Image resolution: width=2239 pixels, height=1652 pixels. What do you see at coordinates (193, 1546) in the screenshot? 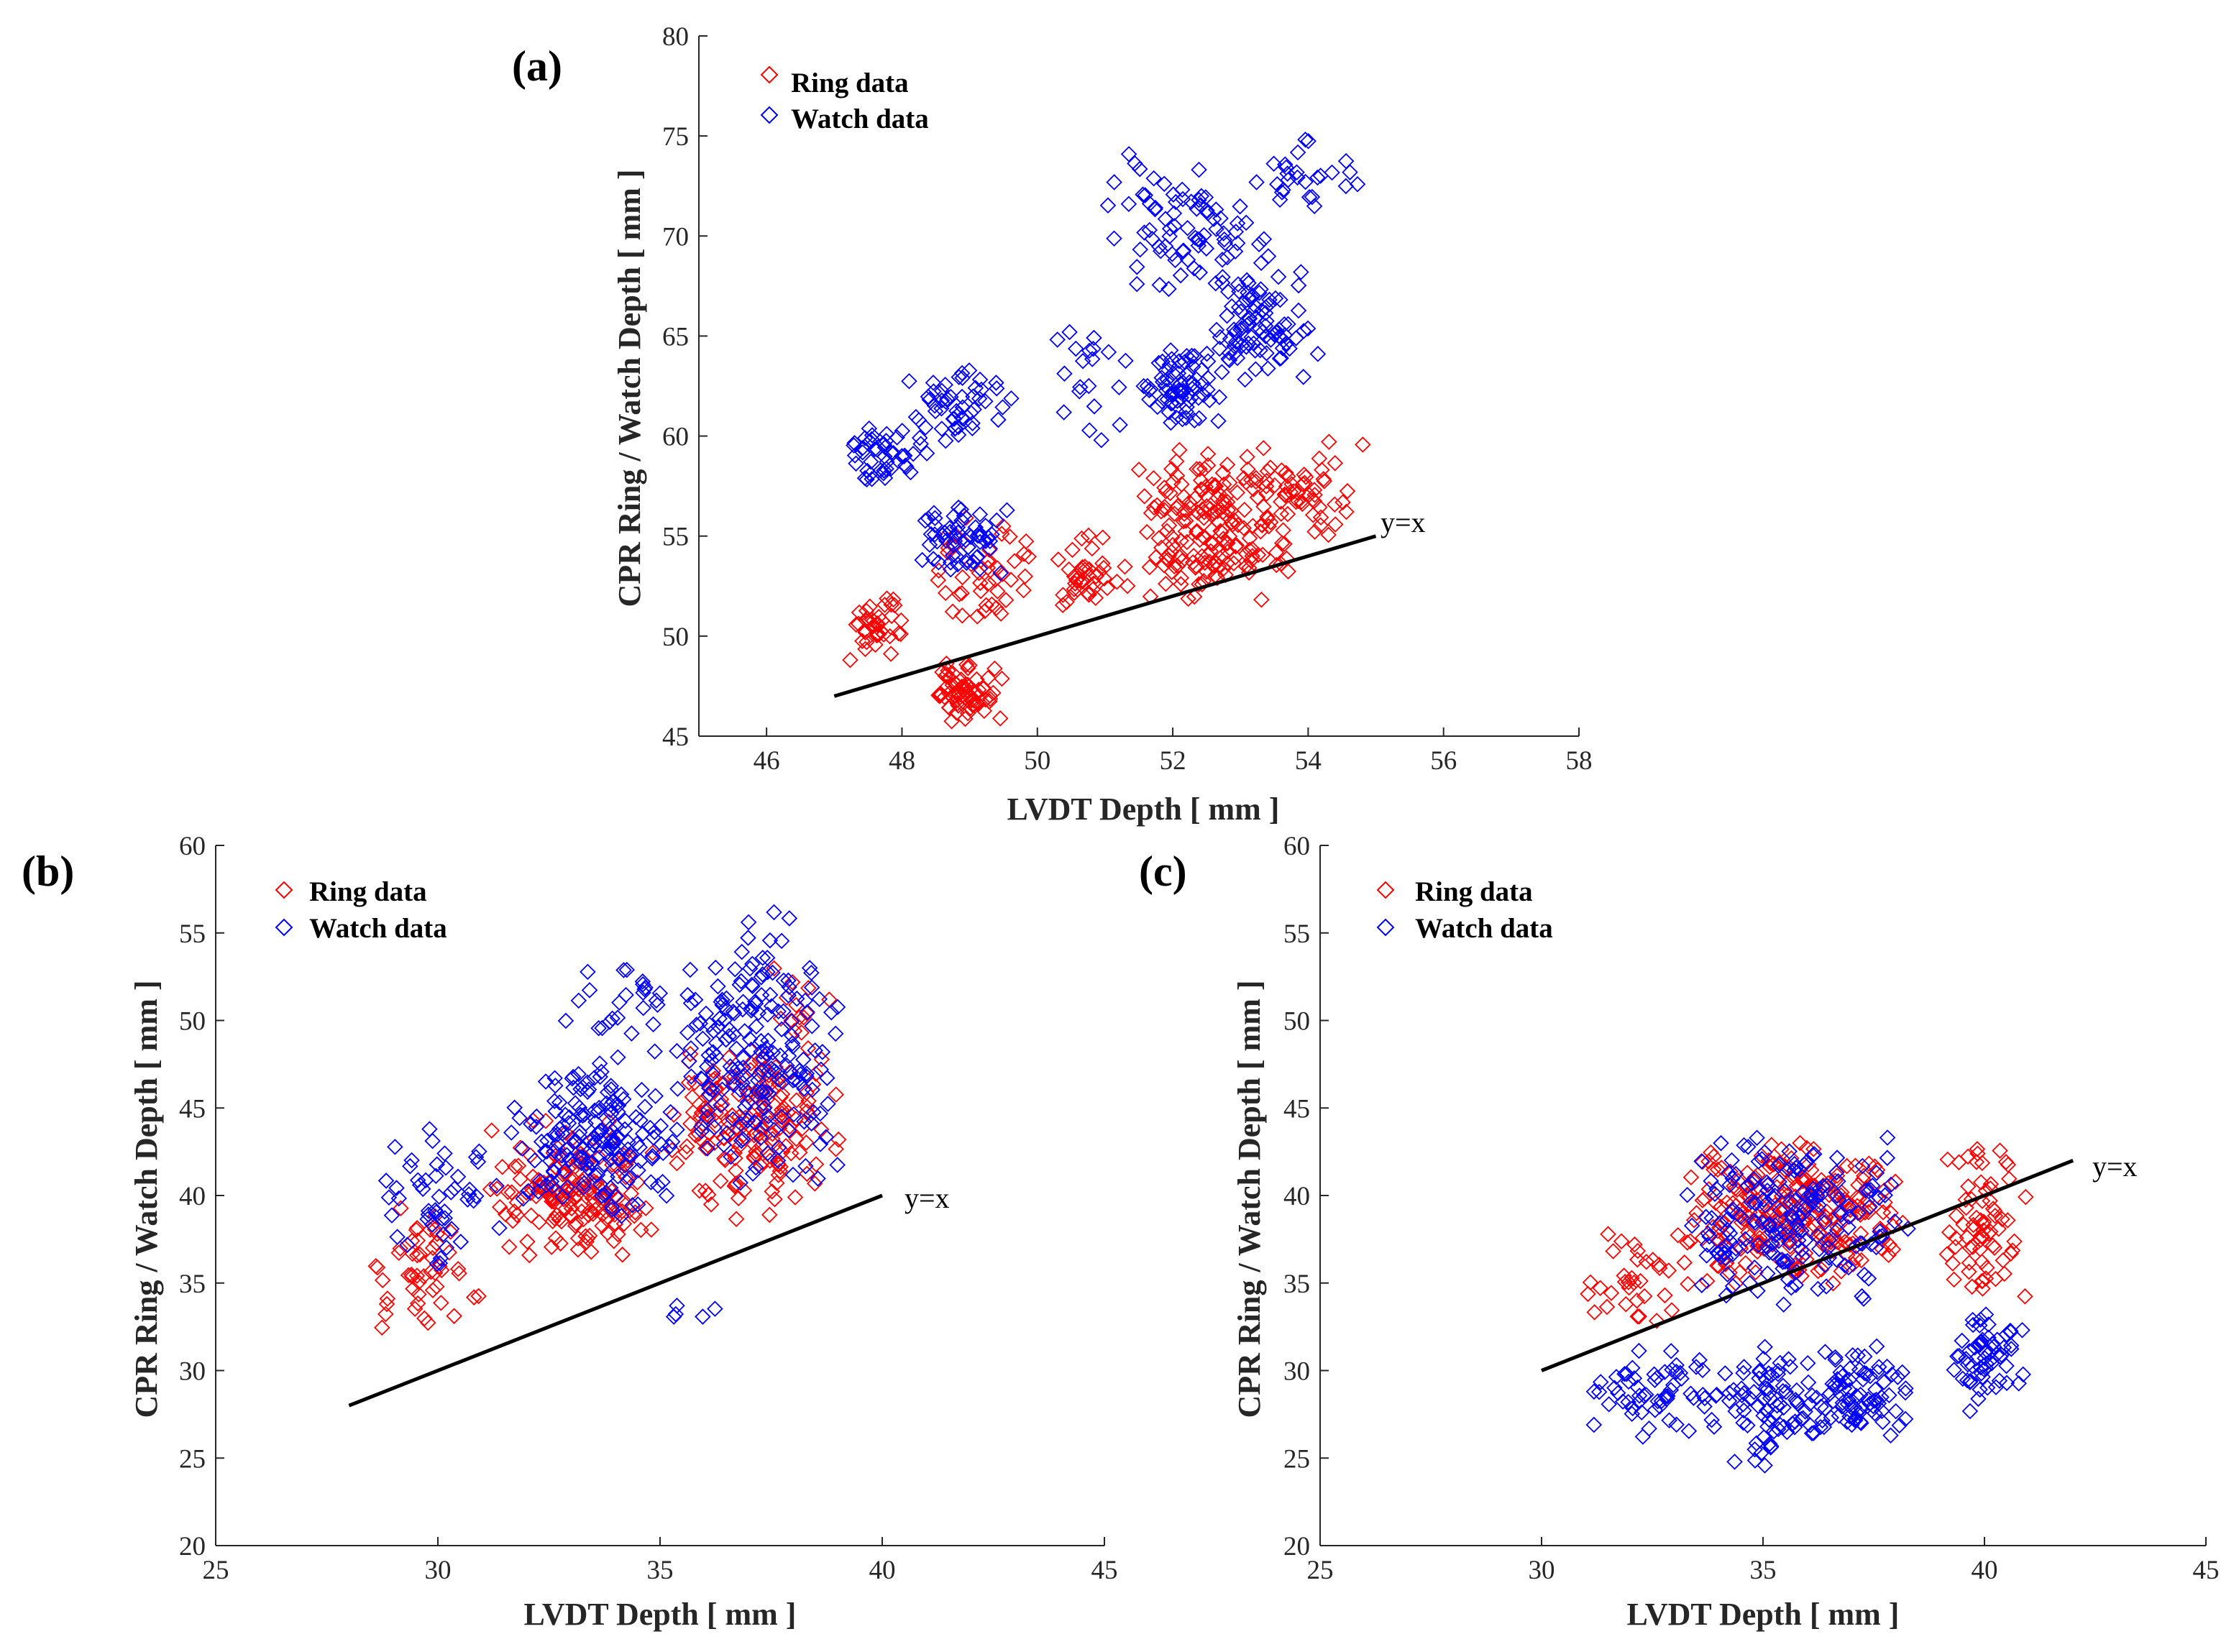
I see `y-tick-label: 20` at bounding box center [193, 1546].